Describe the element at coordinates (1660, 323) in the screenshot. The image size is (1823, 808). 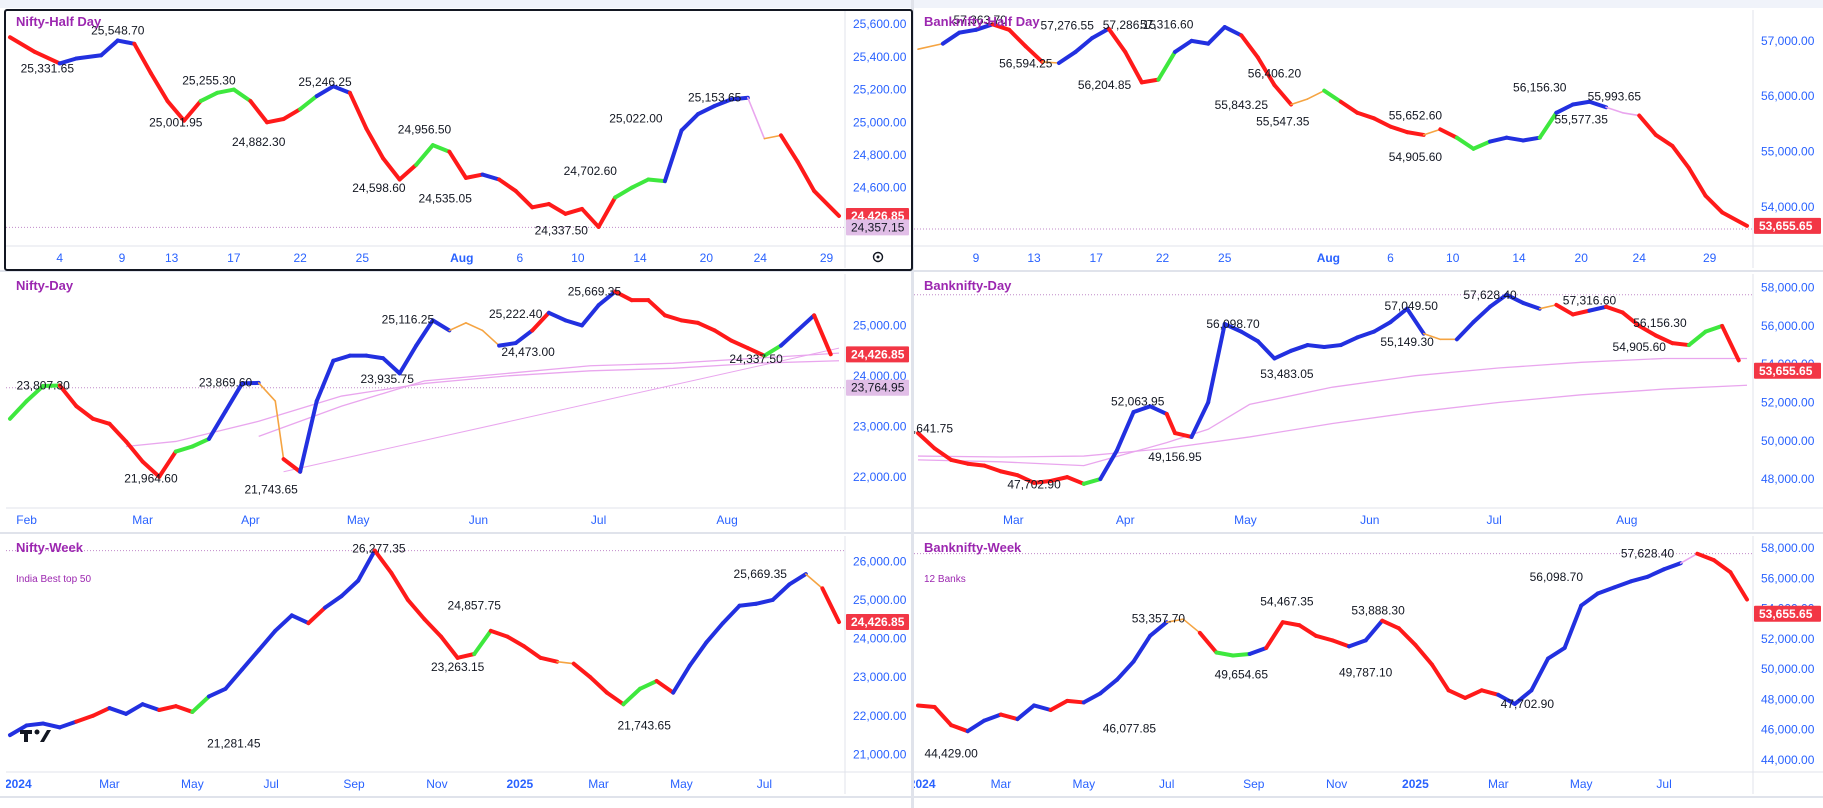
I see `price-annotation: 56,156.30` at that location.